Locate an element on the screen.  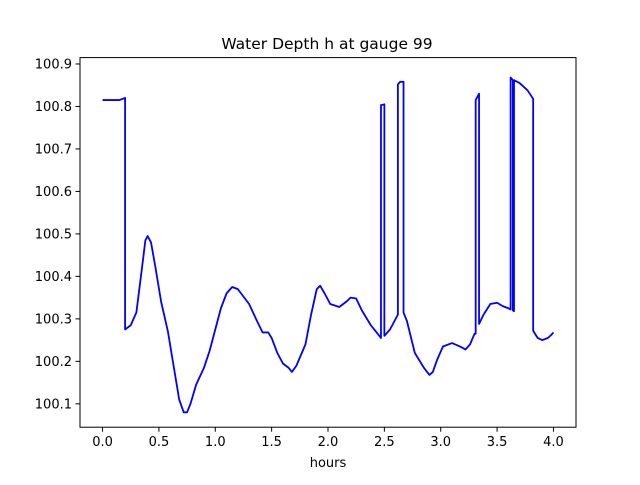
chart-title: Water Depth h at gauge 99 is located at coordinates (326, 44).